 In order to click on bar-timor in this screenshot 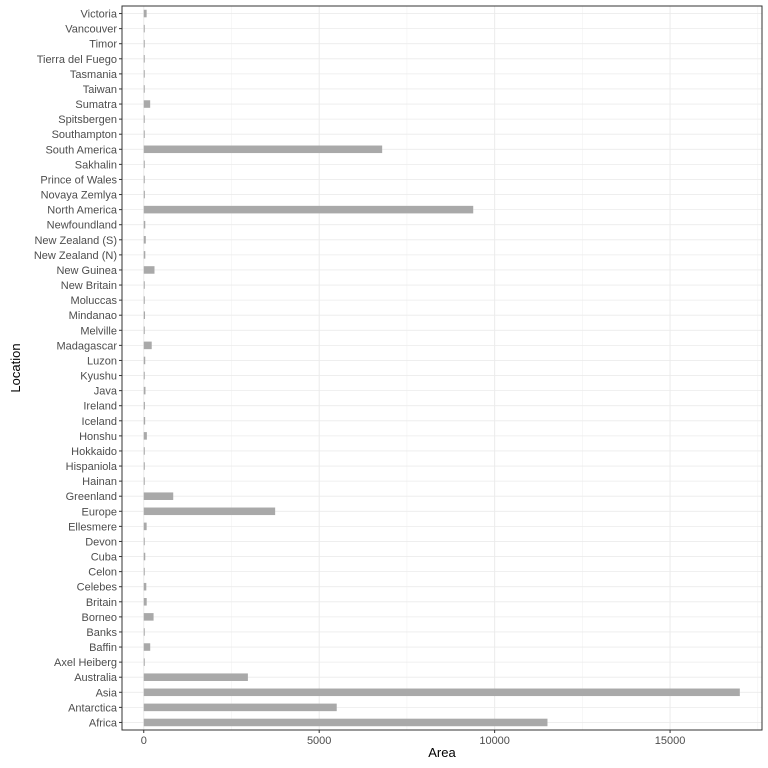, I will do `click(144, 43)`.